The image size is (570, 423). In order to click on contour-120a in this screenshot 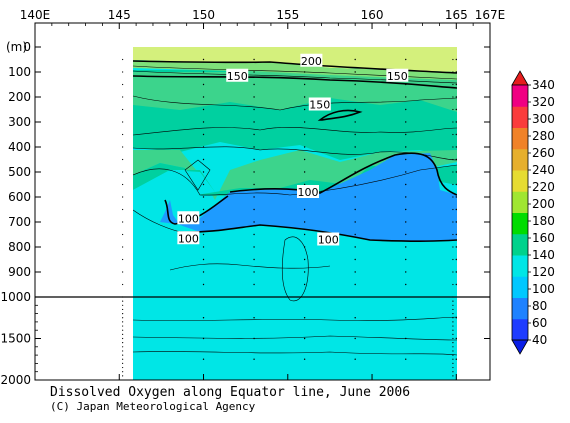, I will do `click(295, 180)`.